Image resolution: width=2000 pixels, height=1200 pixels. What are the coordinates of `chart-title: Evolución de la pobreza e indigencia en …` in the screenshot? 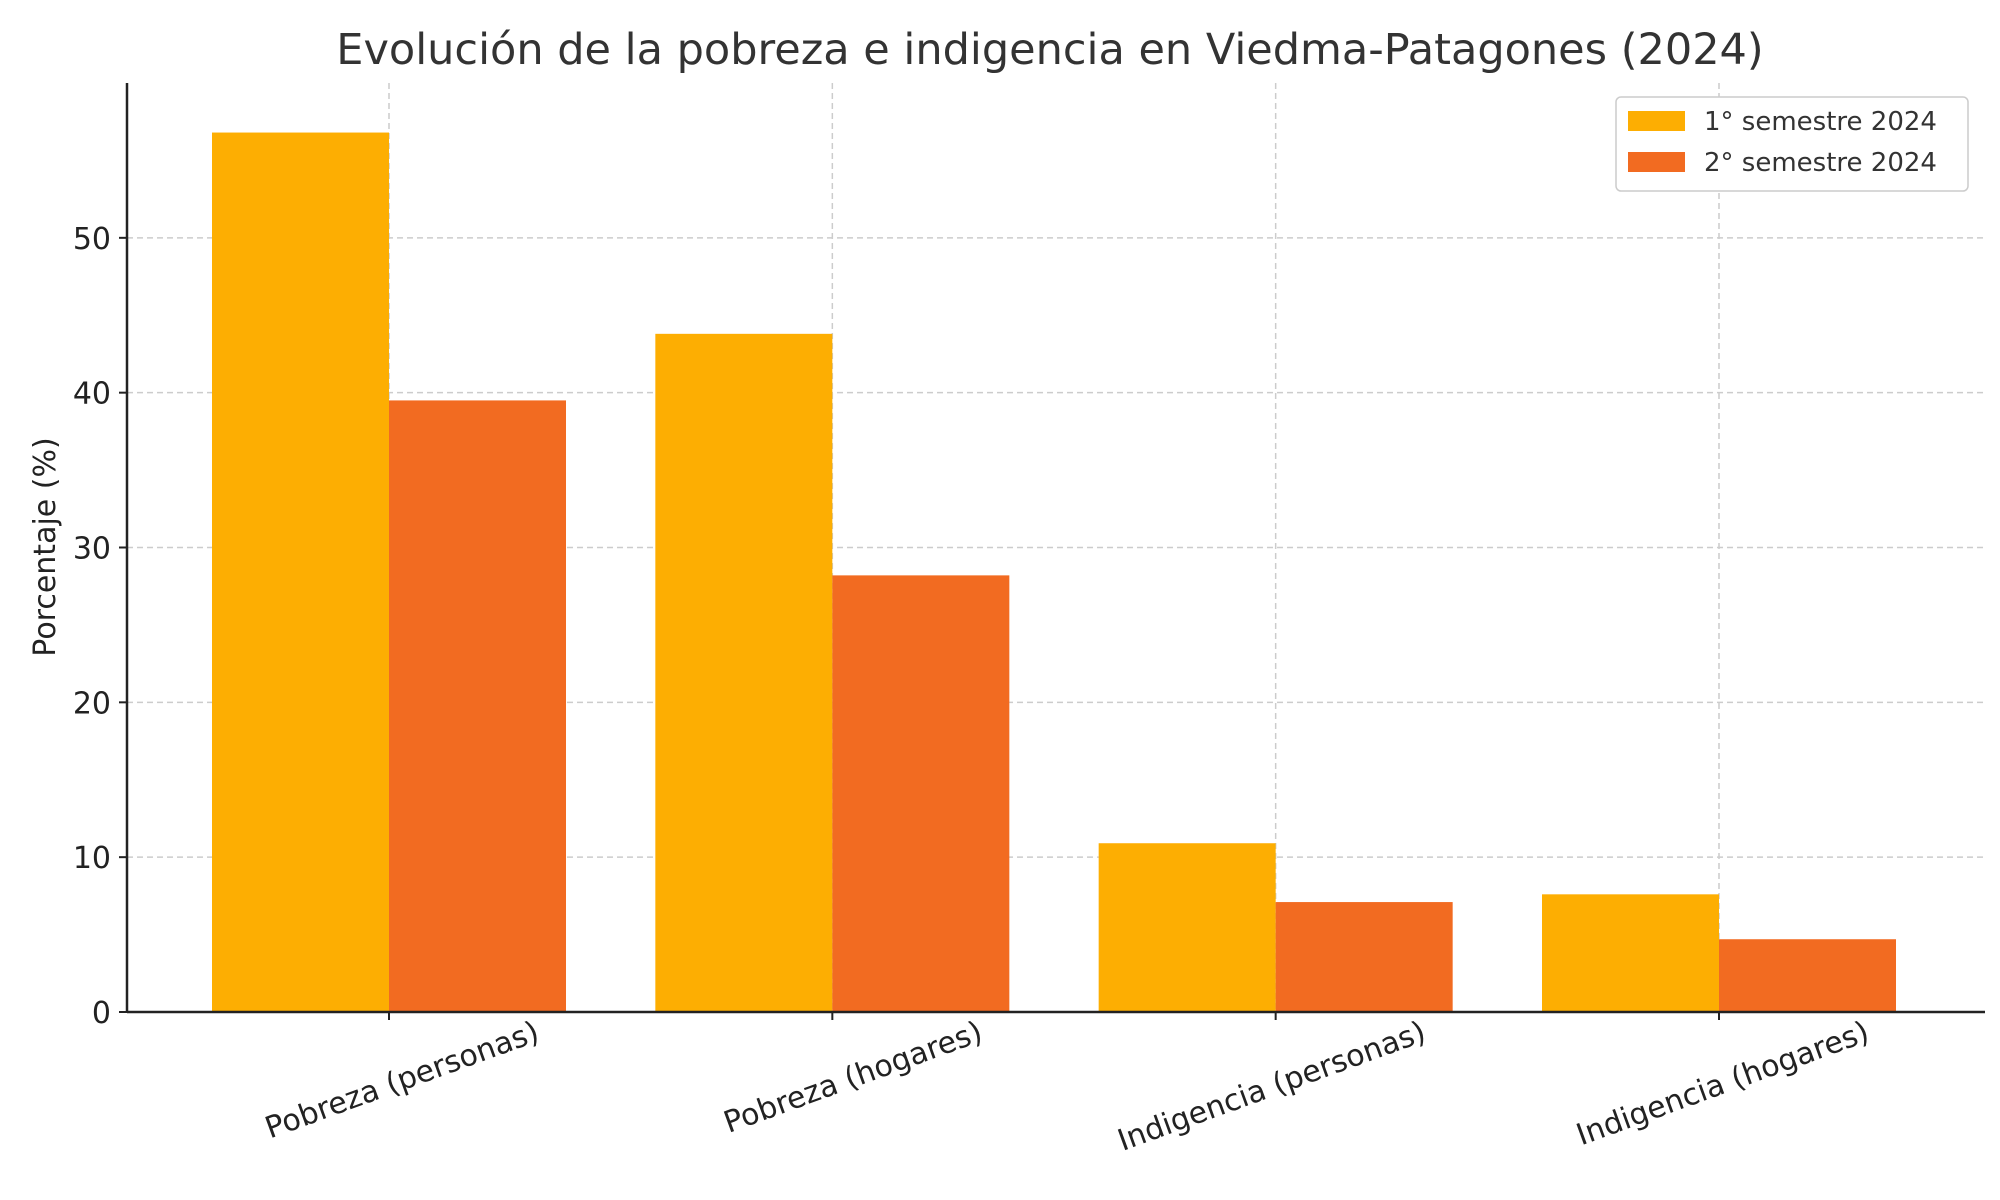 It's located at (1049, 50).